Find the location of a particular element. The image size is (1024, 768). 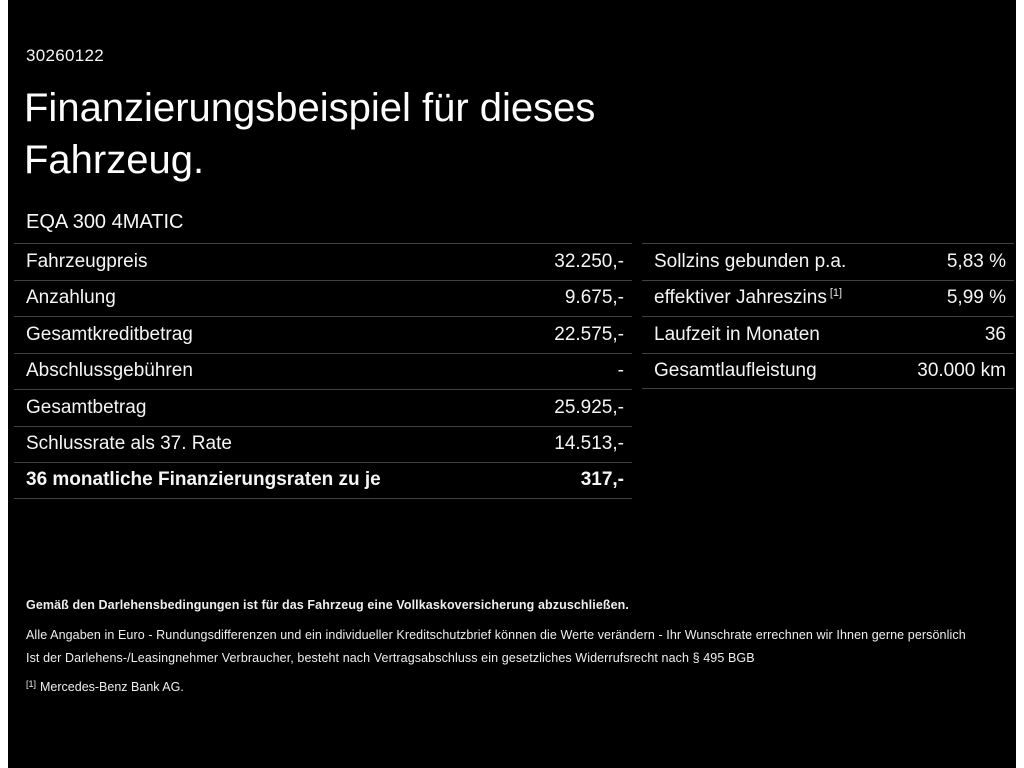

row-label: Gesamtbetrag is located at coordinates (86, 407).